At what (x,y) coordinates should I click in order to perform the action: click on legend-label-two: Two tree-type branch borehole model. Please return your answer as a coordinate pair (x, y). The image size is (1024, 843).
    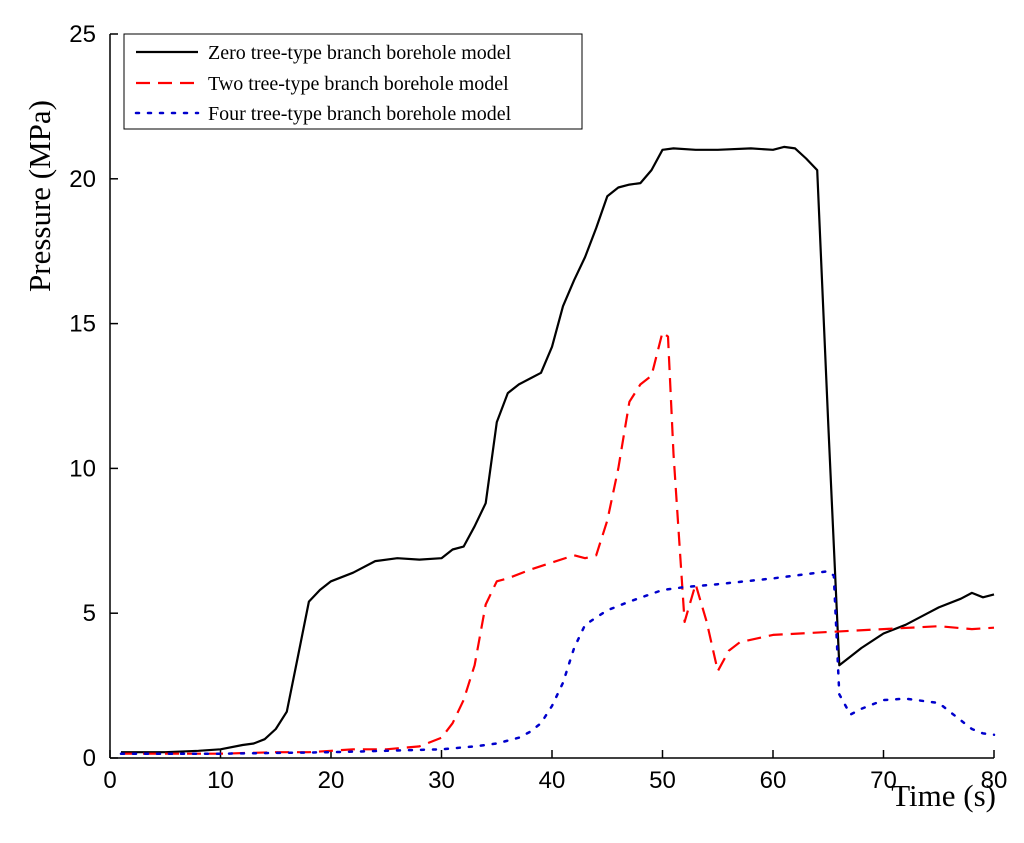
    Looking at the image, I should click on (358, 84).